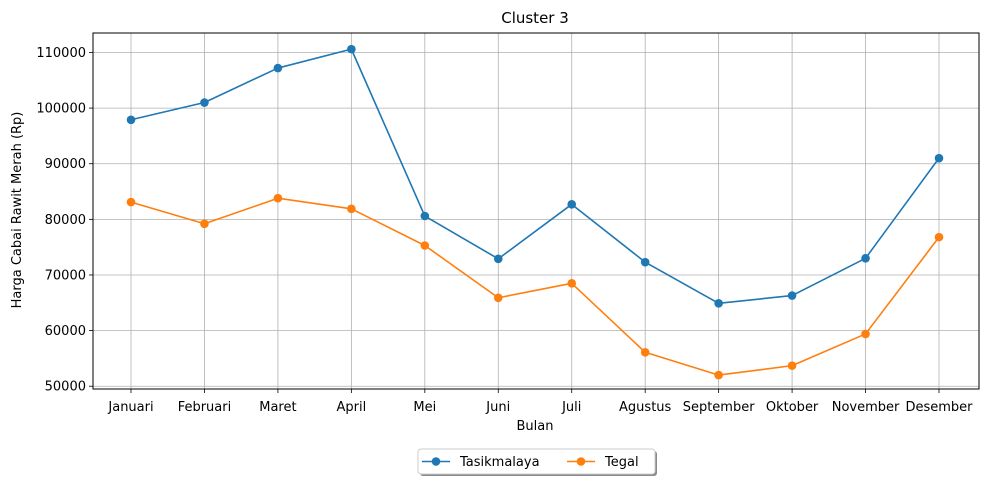 This screenshot has height=483, width=989. What do you see at coordinates (603, 462) in the screenshot?
I see `legend-item-tegal: Tegal` at bounding box center [603, 462].